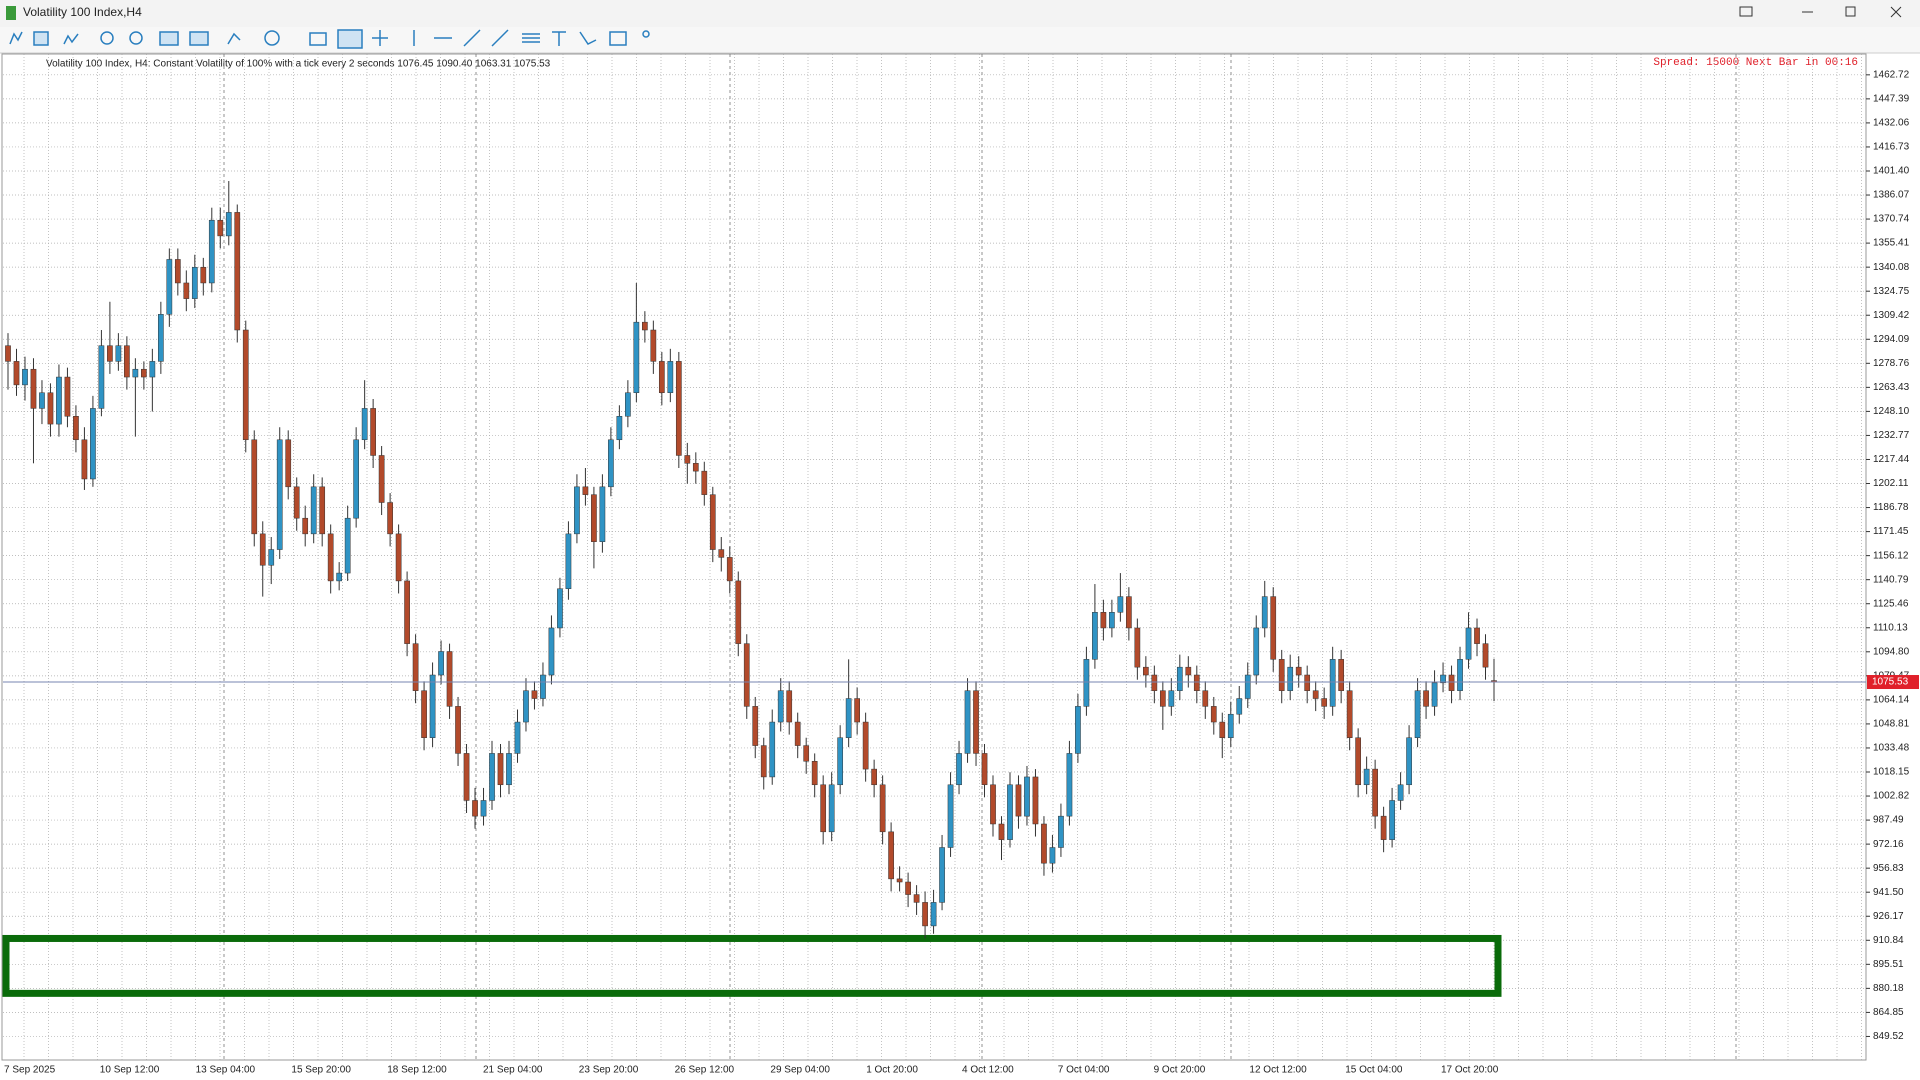 This screenshot has width=1920, height=1080. I want to click on y-tick-label: 987.49, so click(1888, 820).